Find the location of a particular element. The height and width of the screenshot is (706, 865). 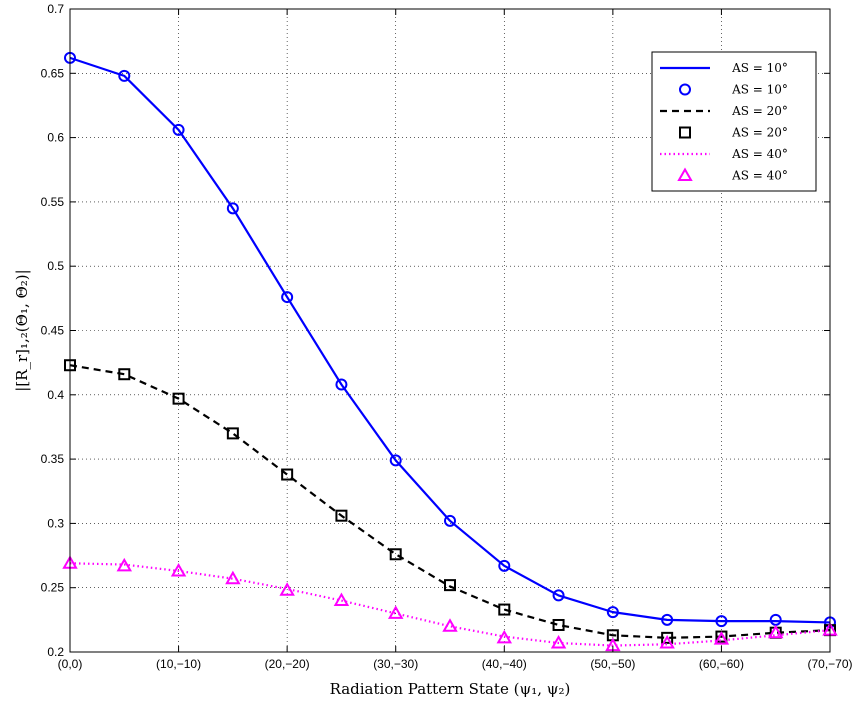

x-tick-label: (0,0) is located at coordinates (70, 664).